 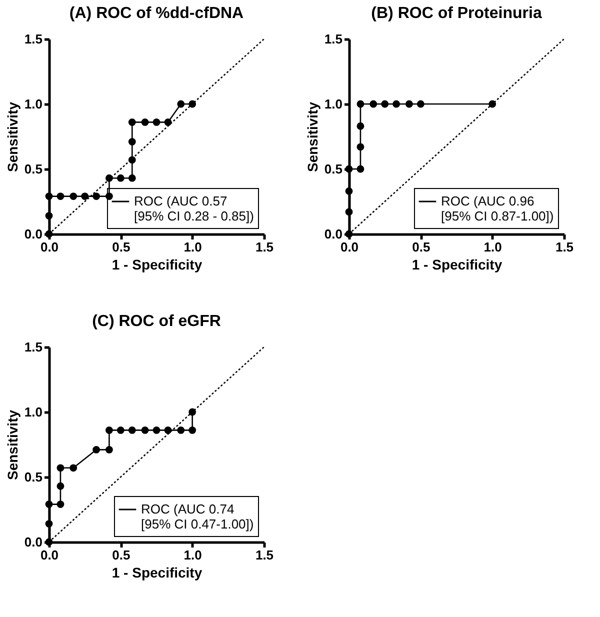 I want to click on chart-title: (C) ROC of eGFR, so click(x=157, y=321).